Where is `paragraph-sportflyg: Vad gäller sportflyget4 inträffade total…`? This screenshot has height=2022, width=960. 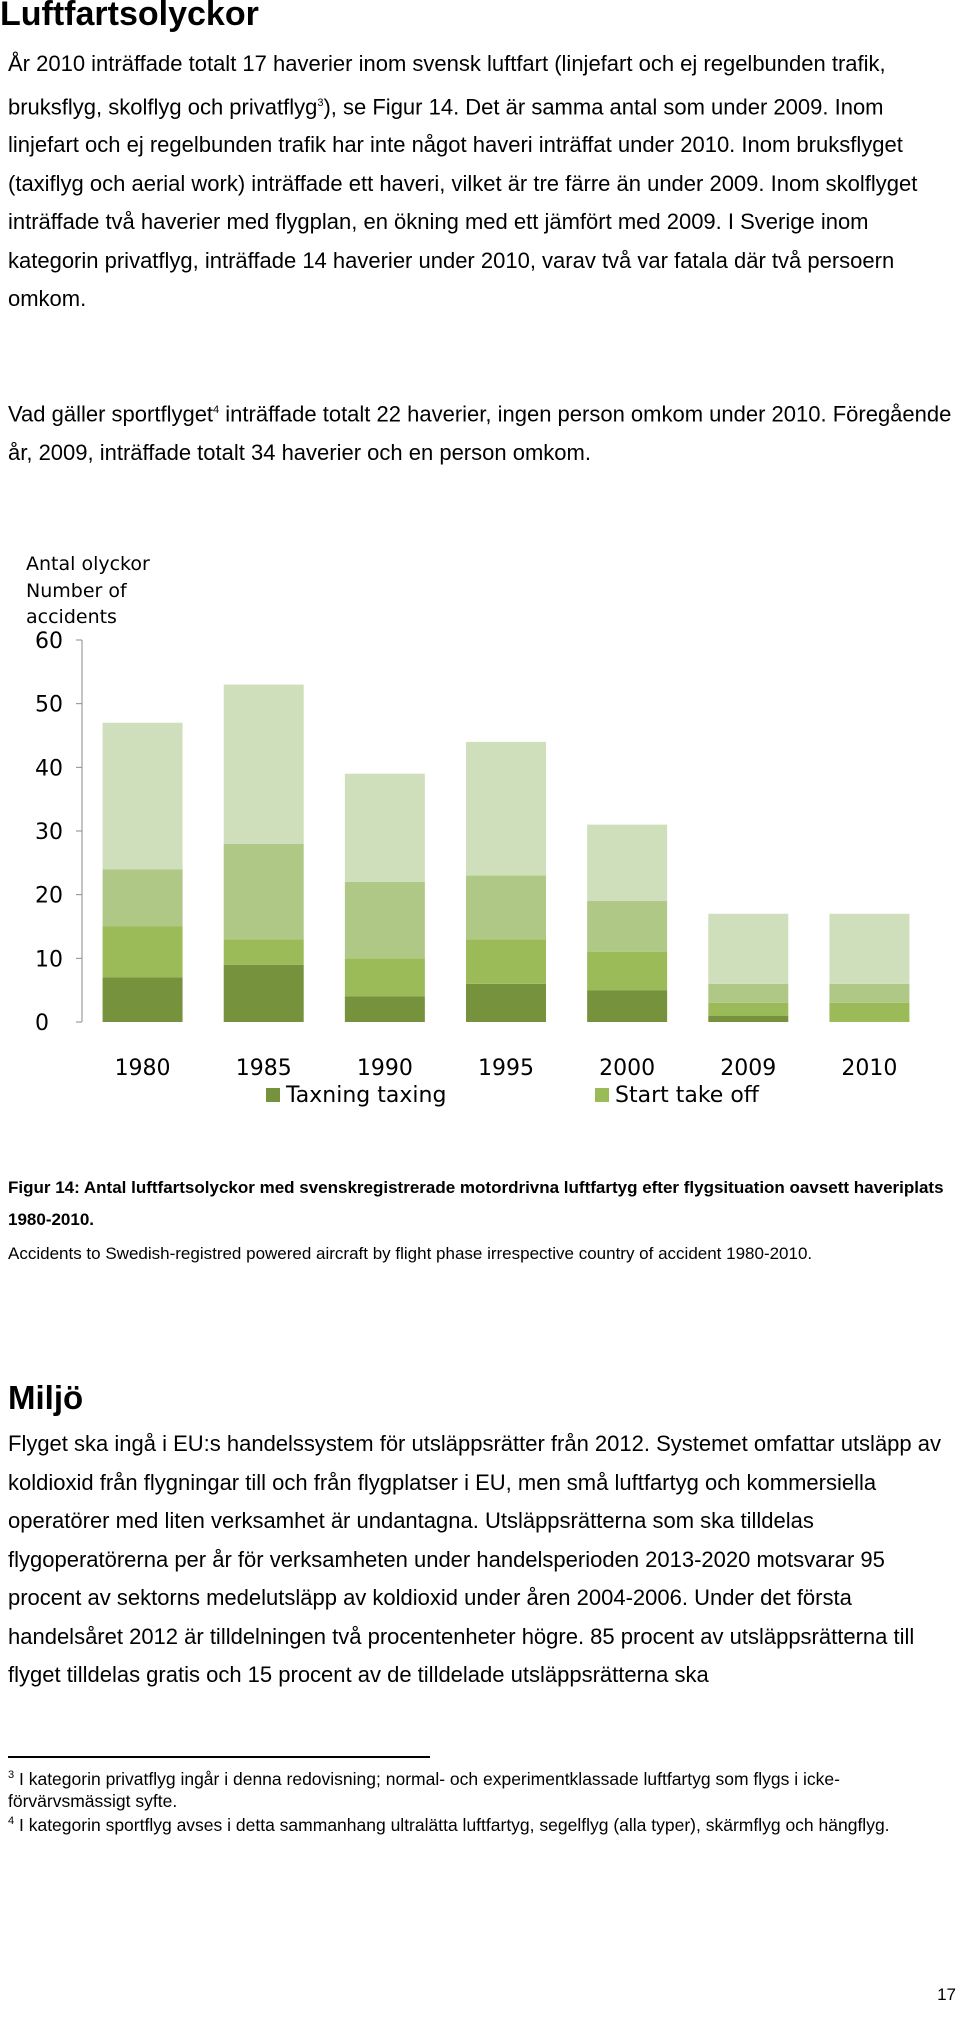
paragraph-sportflyg: Vad gäller sportflyget4 inträffade total… is located at coordinates (483, 431).